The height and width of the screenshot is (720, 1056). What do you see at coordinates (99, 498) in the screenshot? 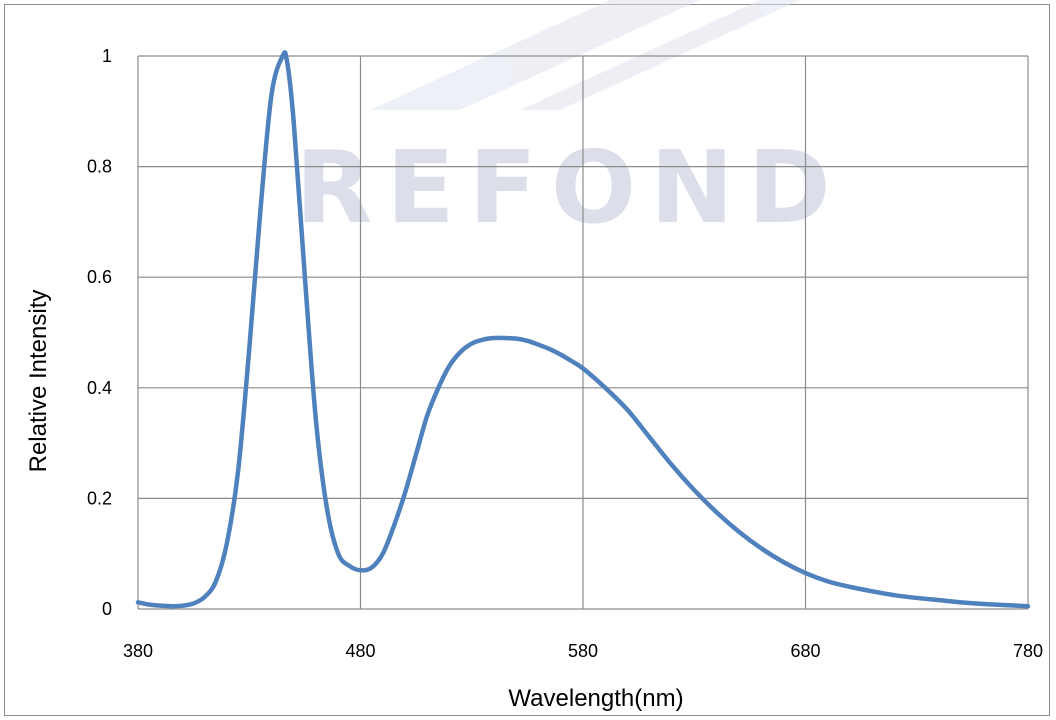
I see `y-tick-label: 0.2` at bounding box center [99, 498].